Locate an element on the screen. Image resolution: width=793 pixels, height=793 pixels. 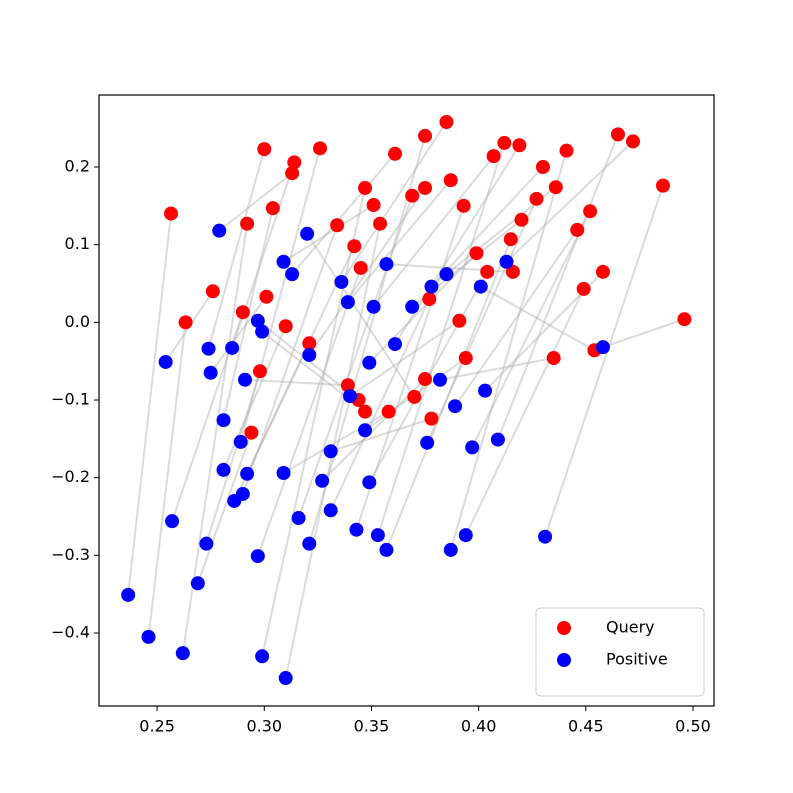
legend-marker is located at coordinates (564, 628).